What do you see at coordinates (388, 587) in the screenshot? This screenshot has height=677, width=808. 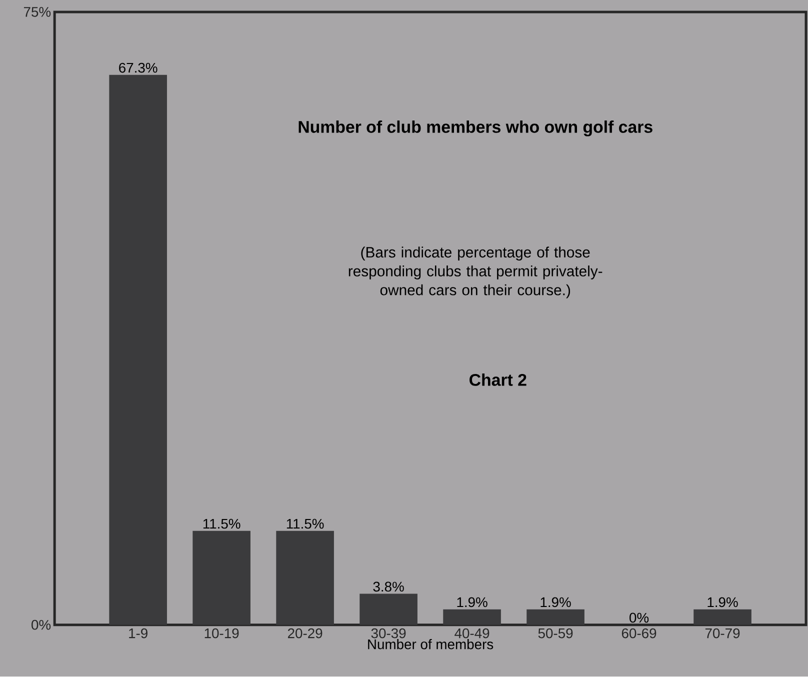 I see `data-label: 3.8%` at bounding box center [388, 587].